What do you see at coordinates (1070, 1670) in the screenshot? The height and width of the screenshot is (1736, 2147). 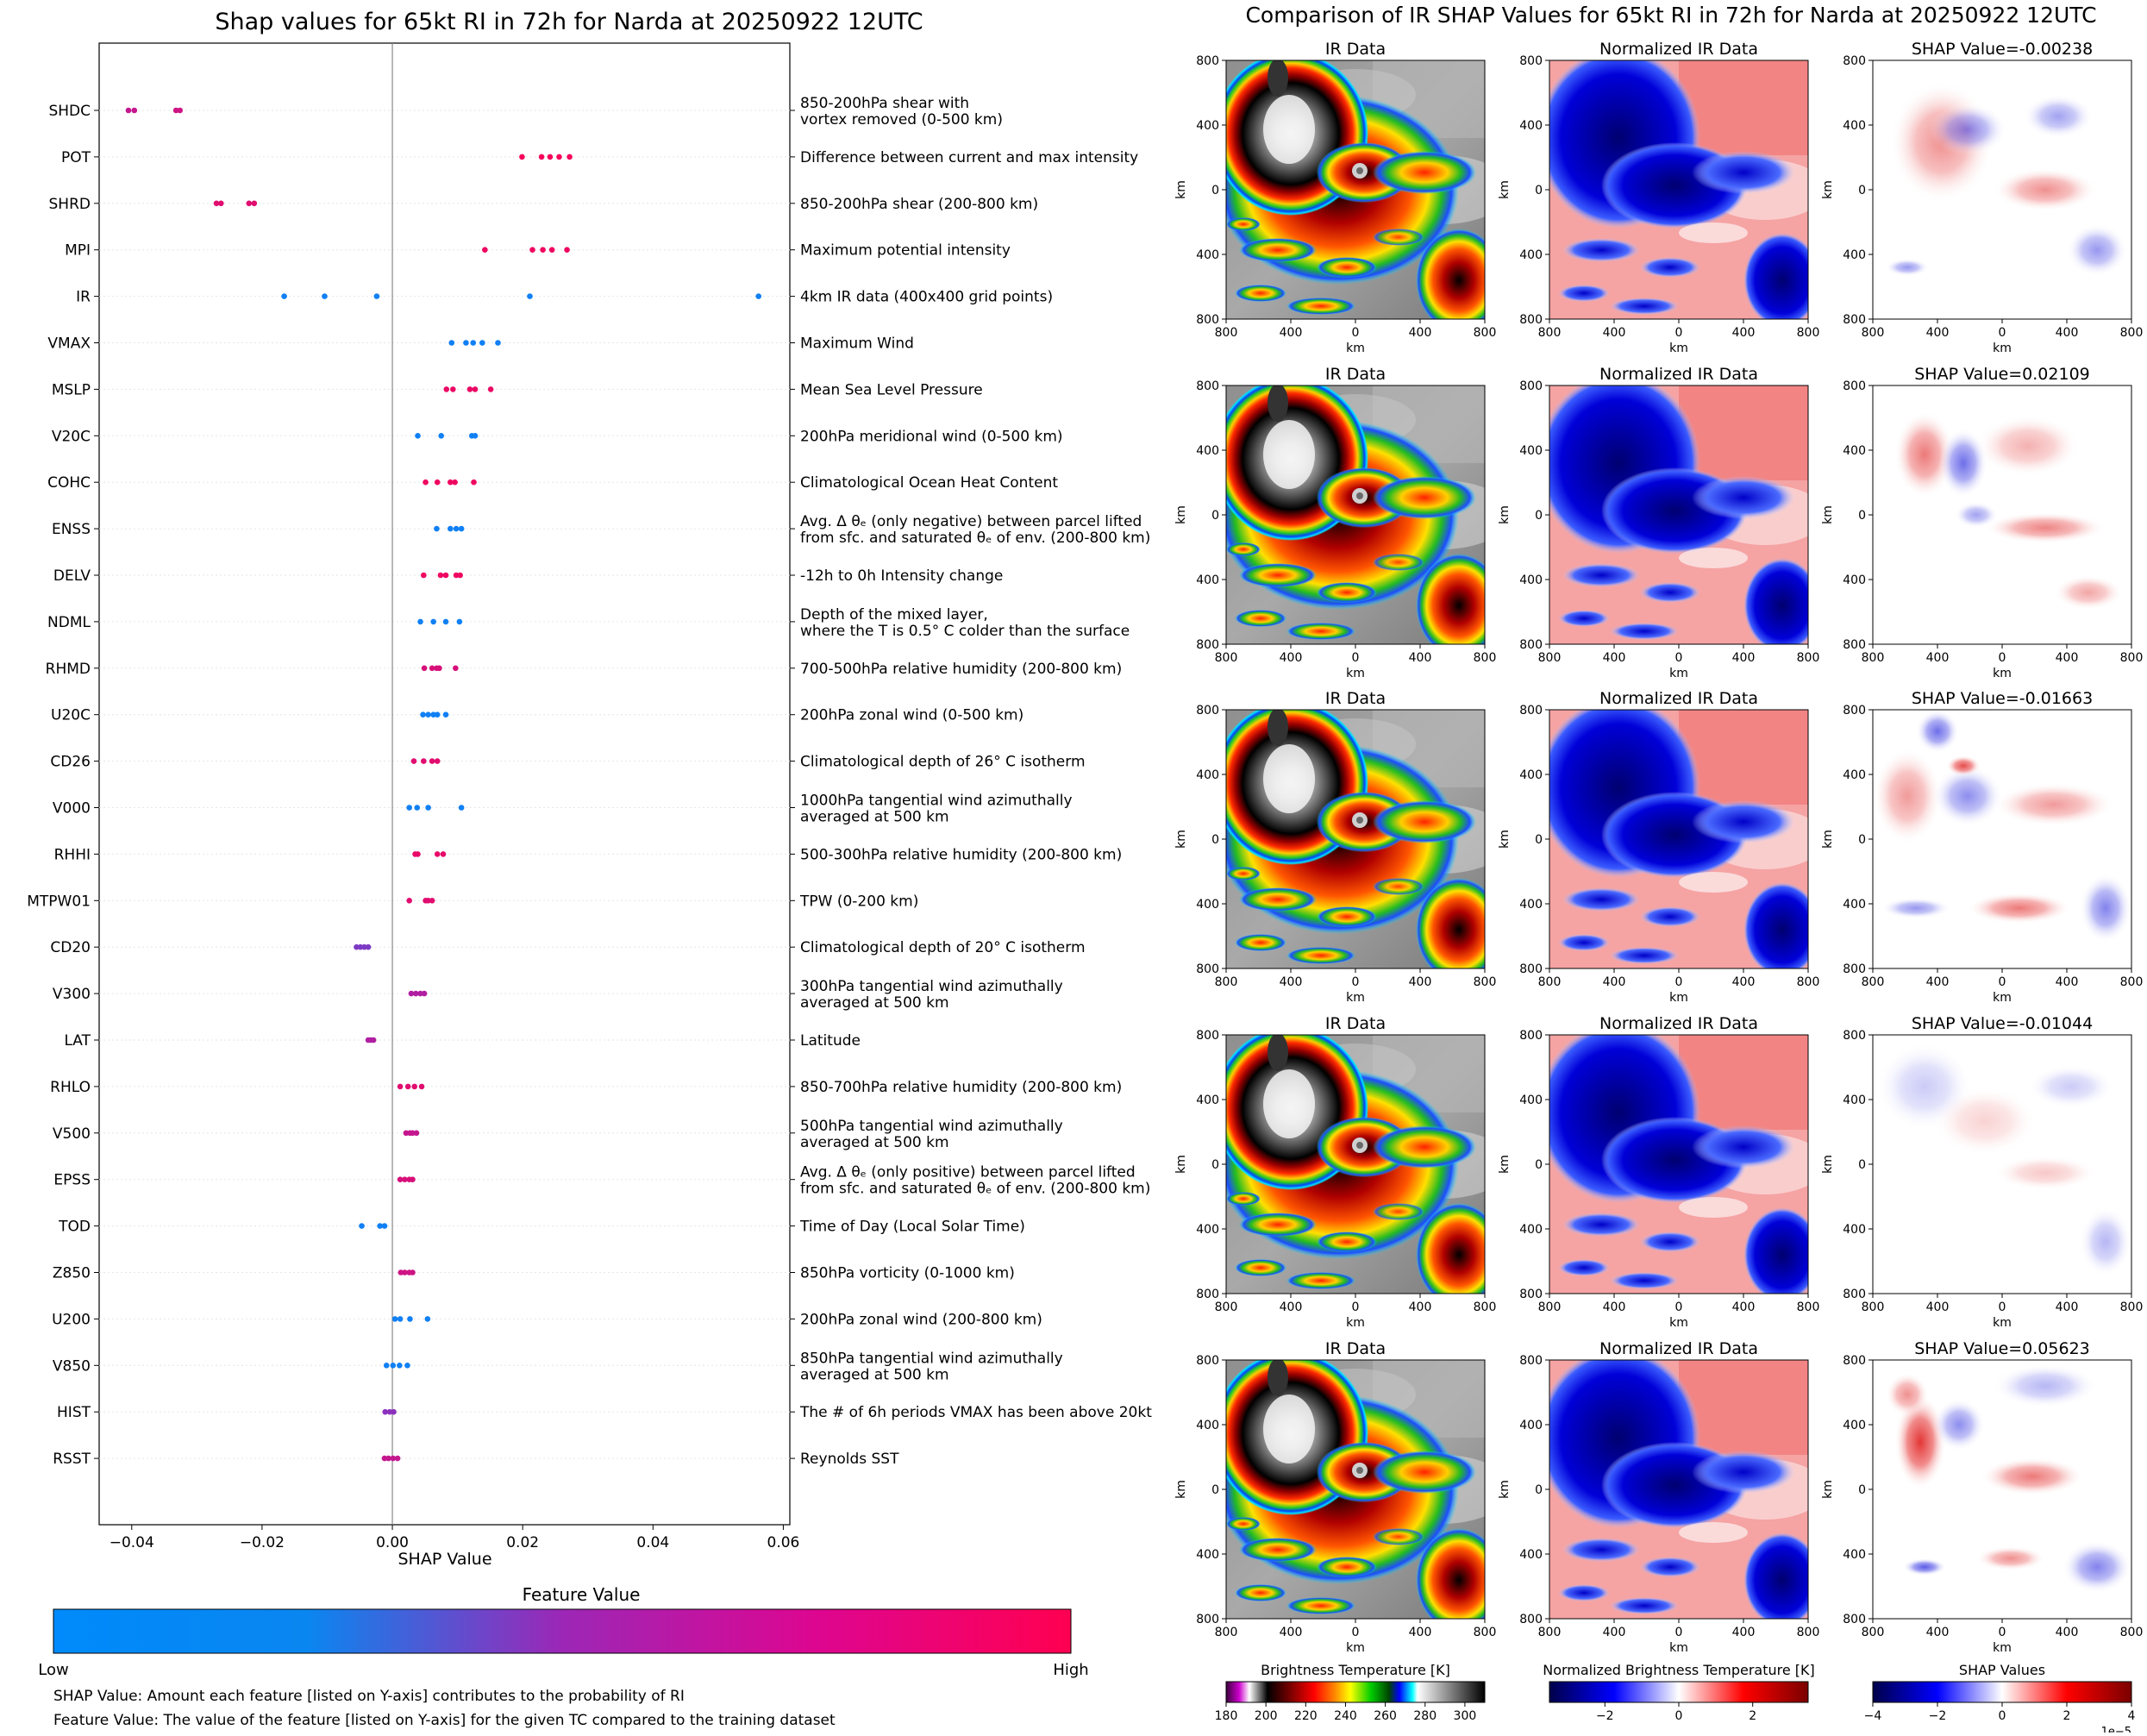 I see `feature-value-high: High` at bounding box center [1070, 1670].